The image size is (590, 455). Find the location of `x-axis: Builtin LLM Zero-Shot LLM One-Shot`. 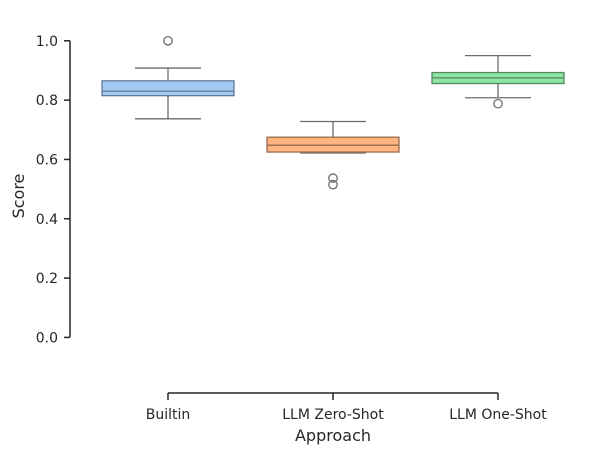

x-axis: Builtin LLM Zero-Shot LLM One-Shot is located at coordinates (346, 407).